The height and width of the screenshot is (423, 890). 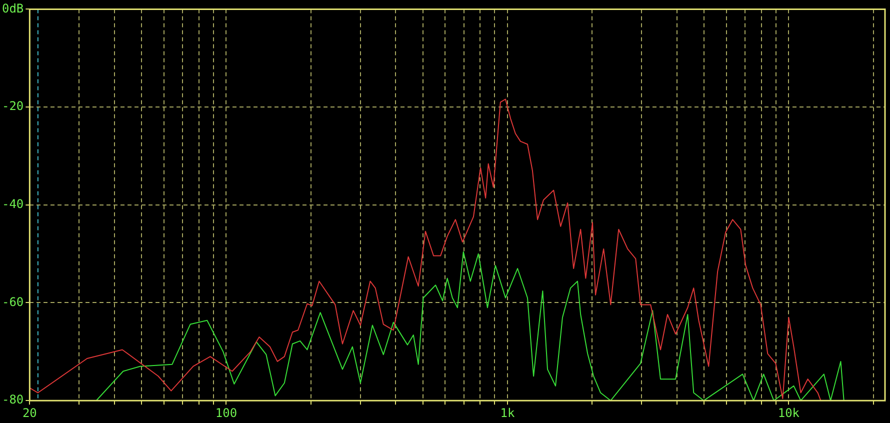 I want to click on x-tick-label: 20, so click(x=29, y=413).